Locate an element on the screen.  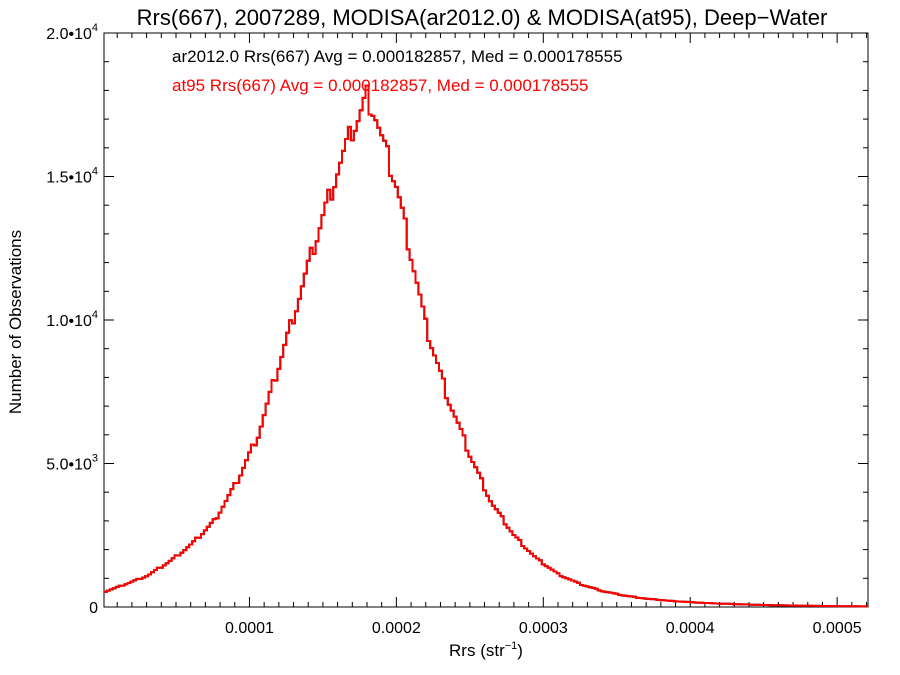
y-tick-label: 2.0•104 is located at coordinates (72, 32).